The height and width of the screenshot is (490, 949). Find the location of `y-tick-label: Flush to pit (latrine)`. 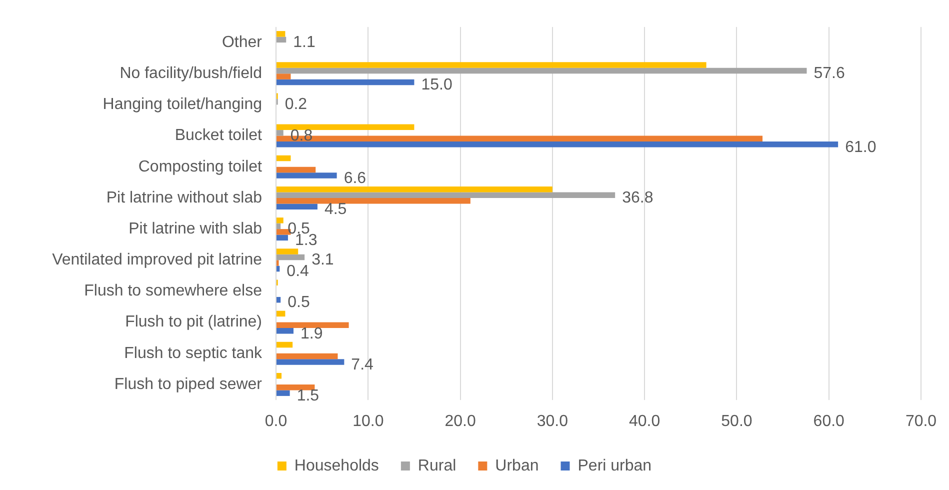

y-tick-label: Flush to pit (latrine) is located at coordinates (193, 322).